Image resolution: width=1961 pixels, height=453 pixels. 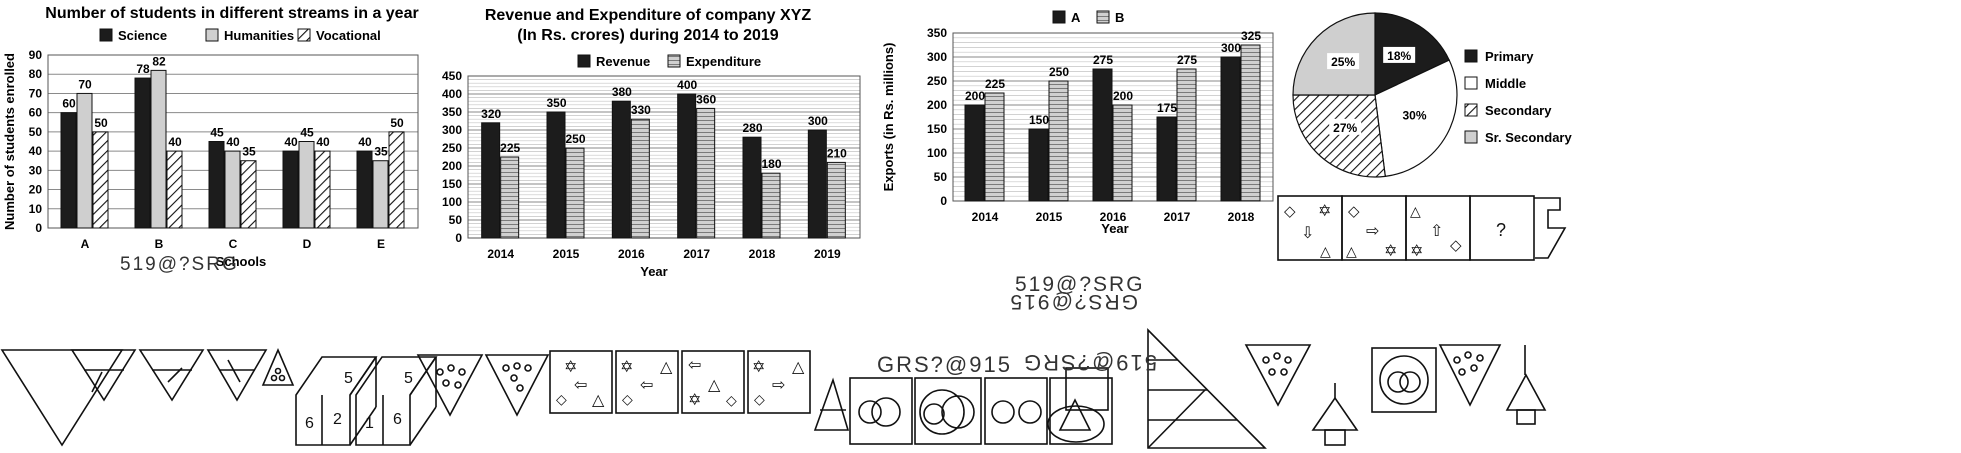 What do you see at coordinates (641, 110) in the screenshot?
I see `revenue-value-label: 330` at bounding box center [641, 110].